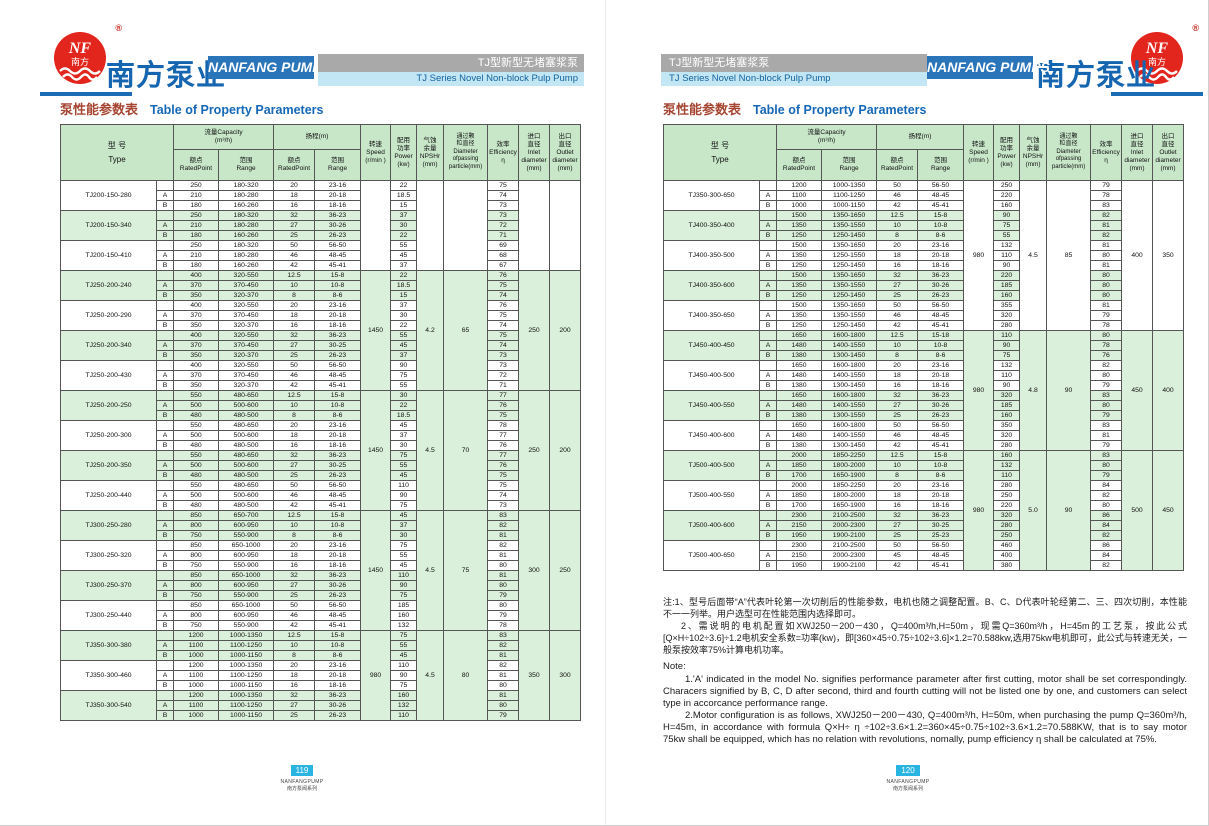 Image resolution: width=1209 pixels, height=826 pixels. What do you see at coordinates (941, 485) in the screenshot?
I see `head-range-cell: 23-16` at bounding box center [941, 485].